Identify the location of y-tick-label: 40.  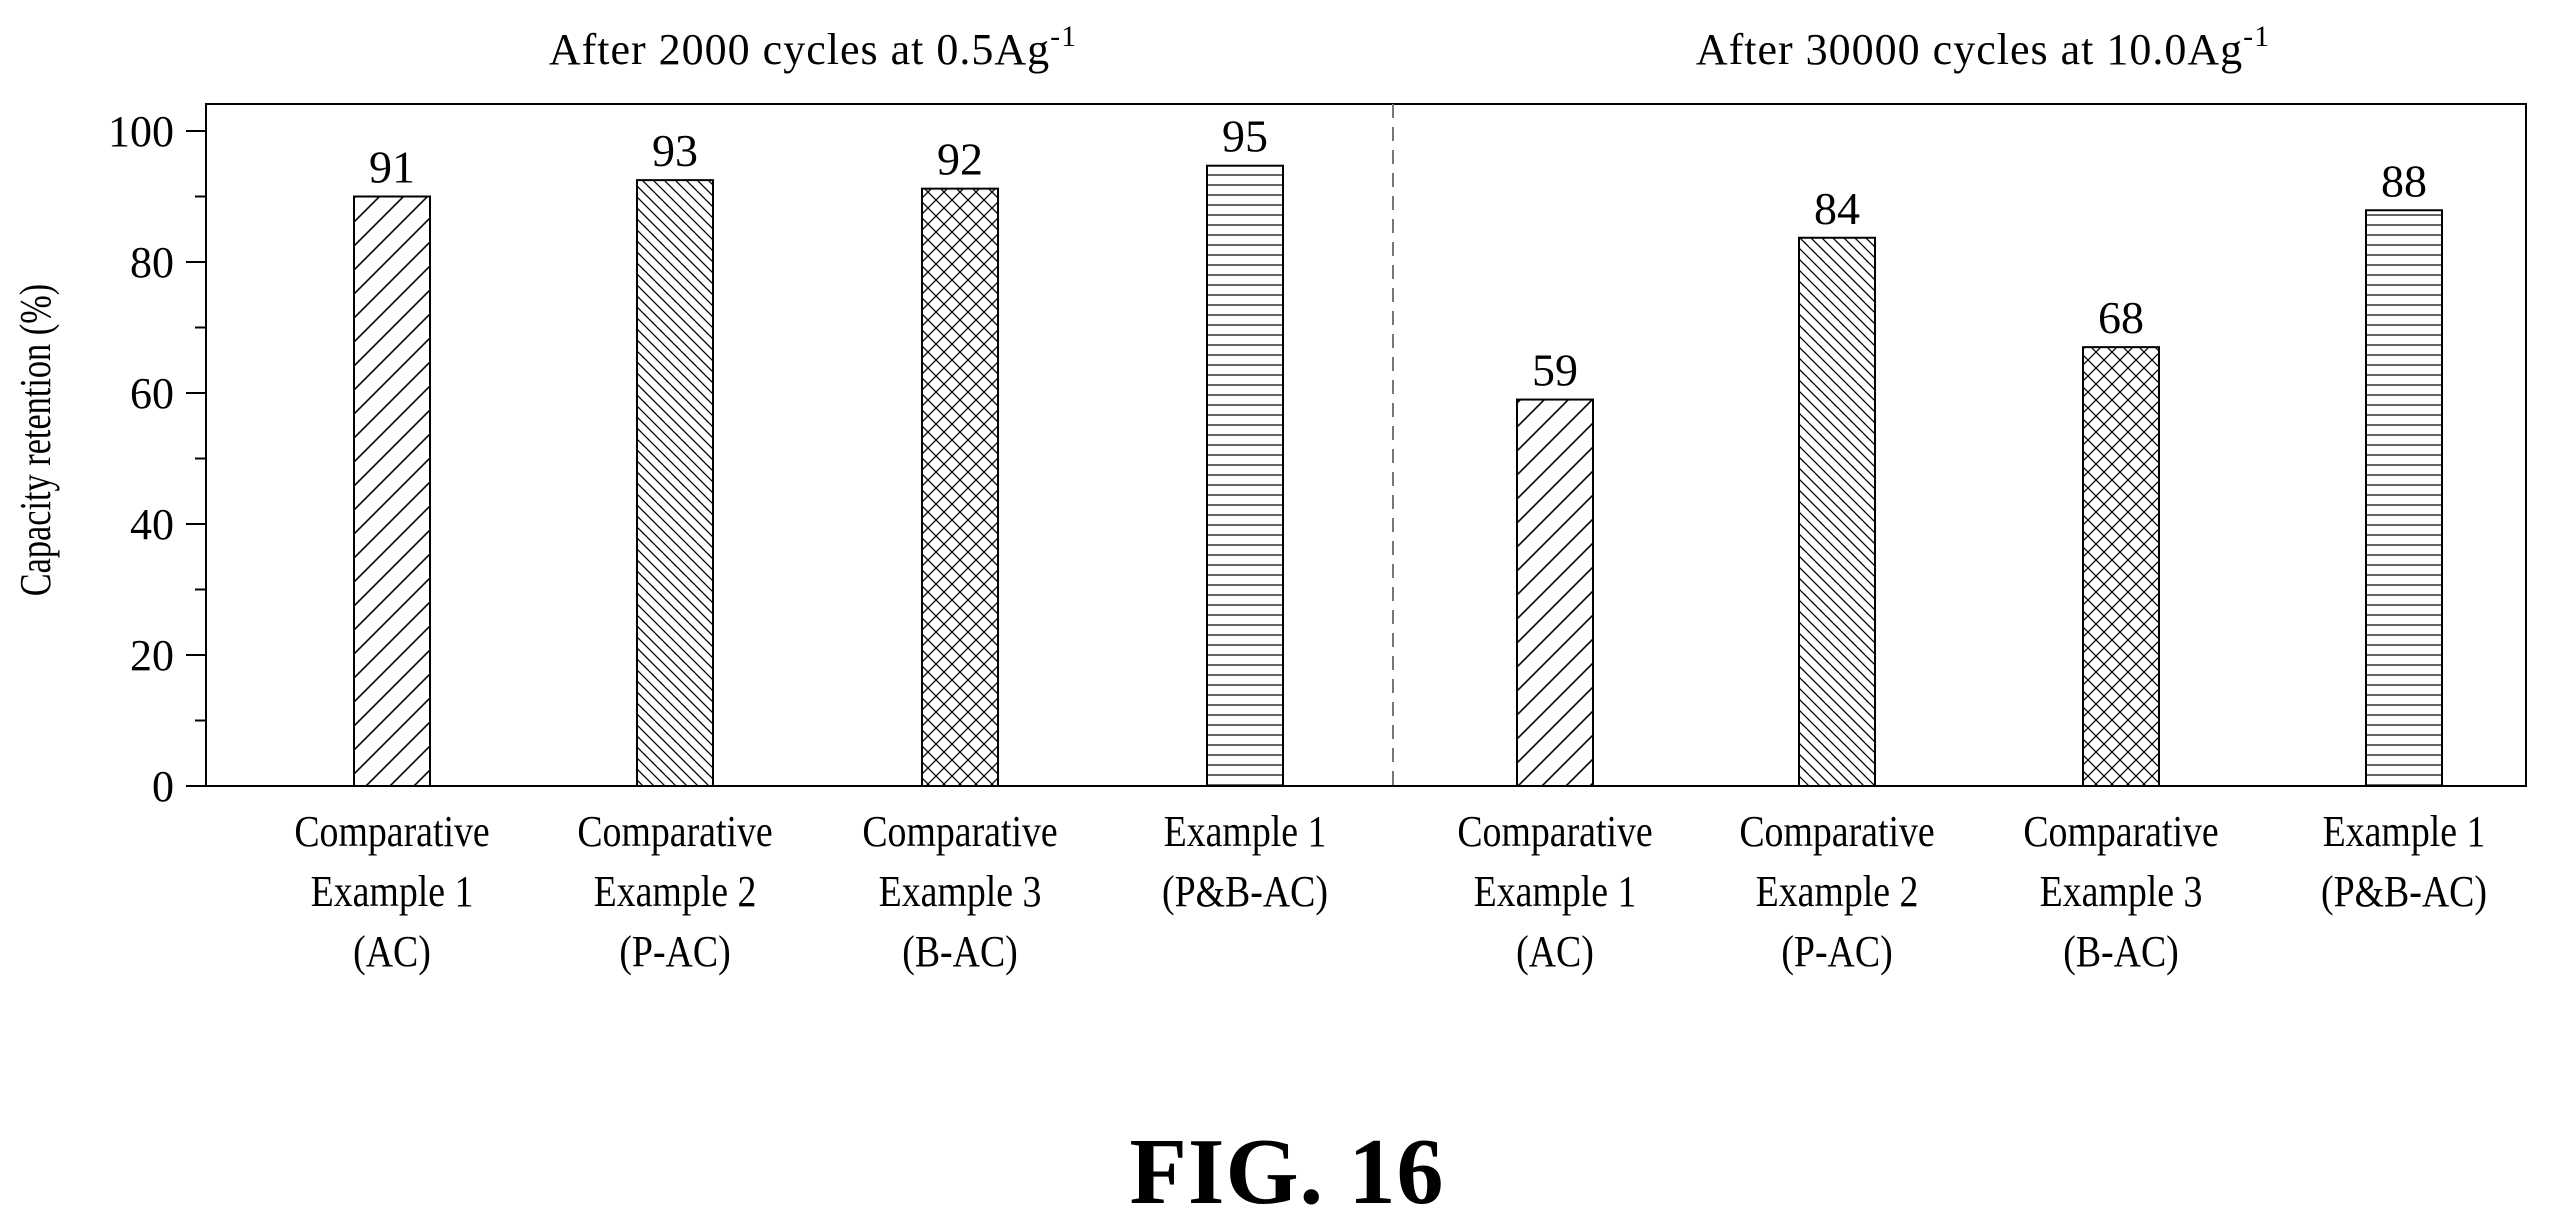
(152, 524).